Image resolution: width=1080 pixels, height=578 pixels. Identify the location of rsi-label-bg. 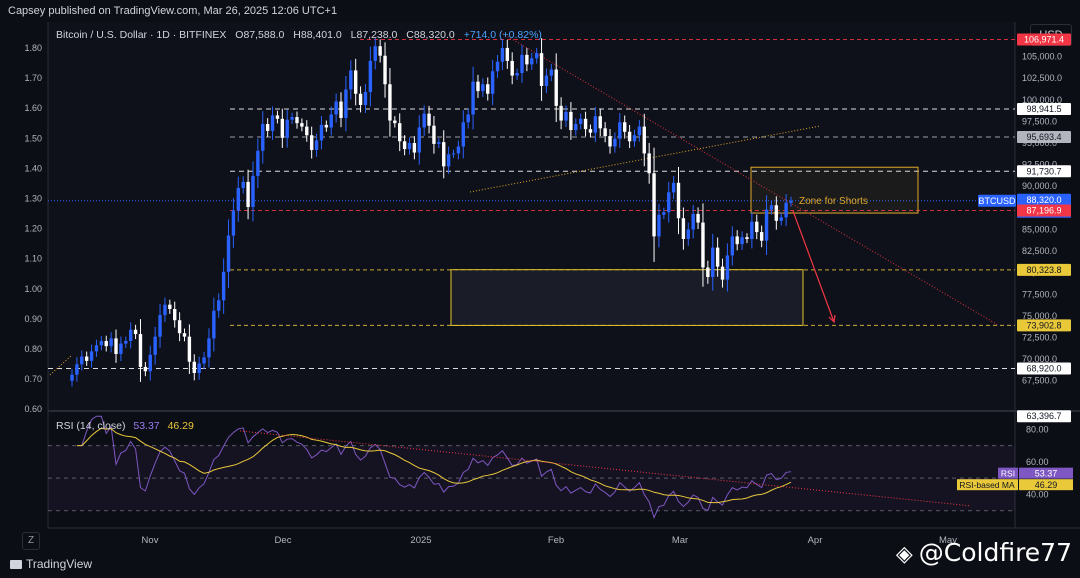
(1046, 473).